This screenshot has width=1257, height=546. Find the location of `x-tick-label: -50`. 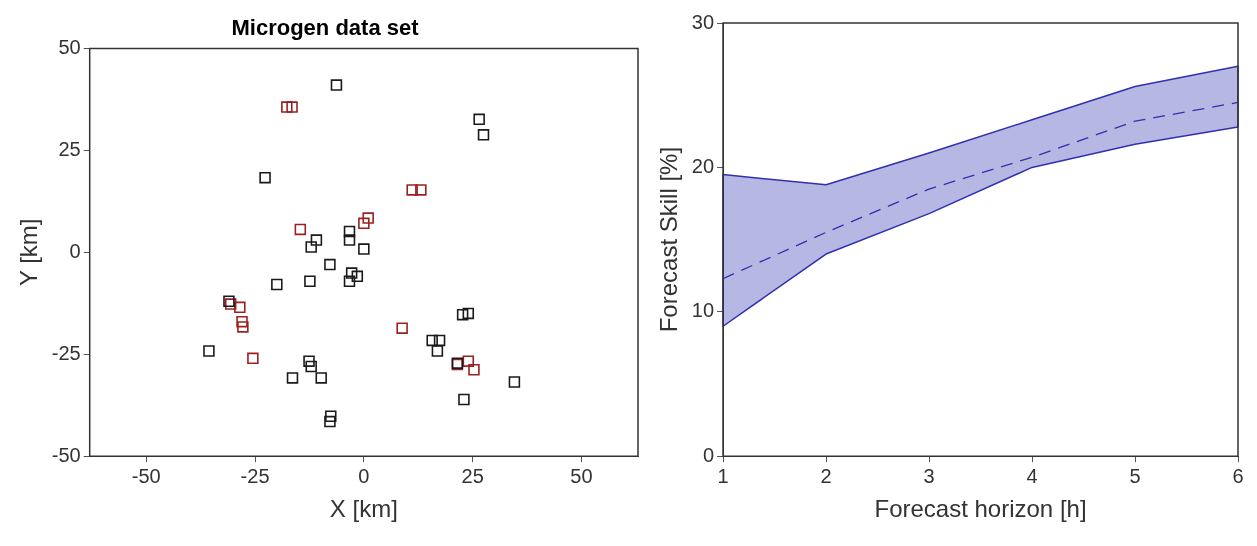

x-tick-label: -50 is located at coordinates (146, 475).